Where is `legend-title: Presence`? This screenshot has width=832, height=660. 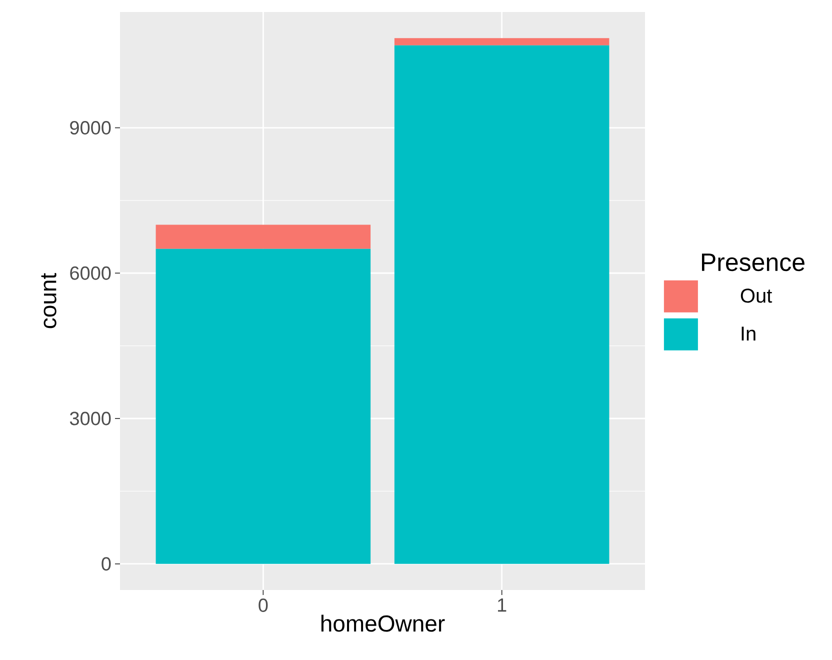 legend-title: Presence is located at coordinates (753, 263).